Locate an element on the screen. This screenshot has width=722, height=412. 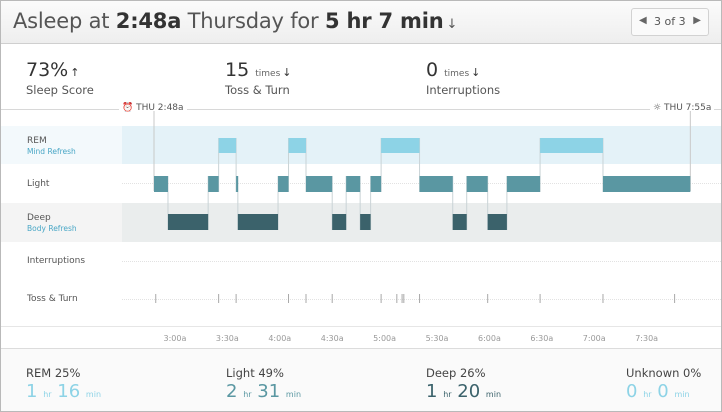
summary-label: REM 25% is located at coordinates (53, 373).